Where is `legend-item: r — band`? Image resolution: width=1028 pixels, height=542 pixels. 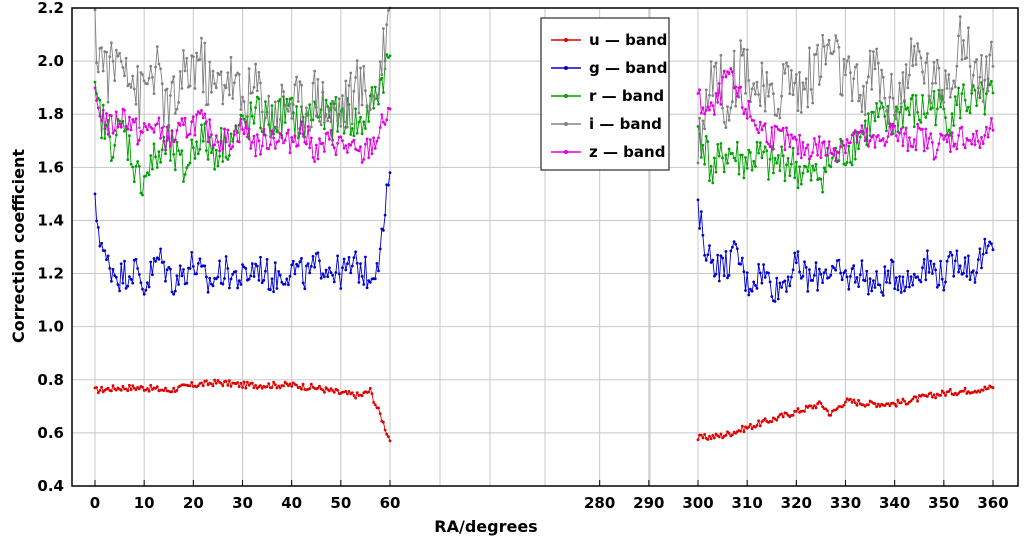 legend-item: r — band is located at coordinates (607, 96).